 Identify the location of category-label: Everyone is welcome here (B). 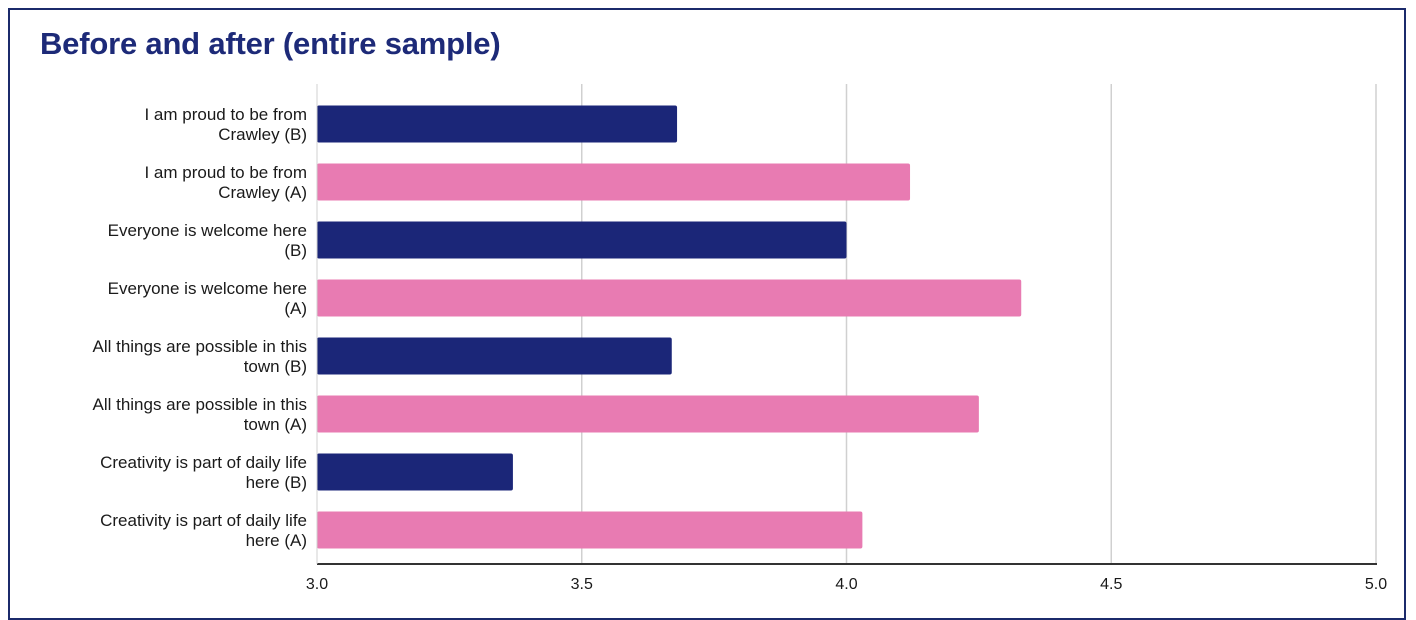
(207, 240).